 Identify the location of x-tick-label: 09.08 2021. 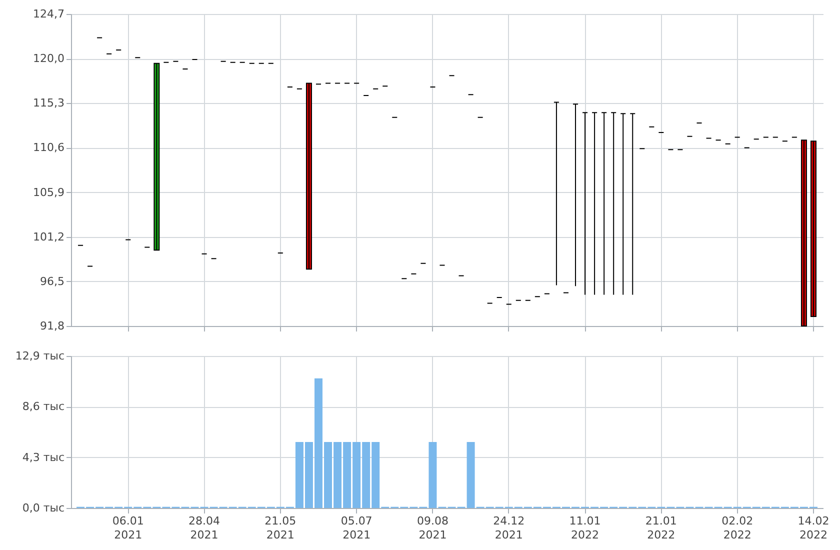
(432, 528).